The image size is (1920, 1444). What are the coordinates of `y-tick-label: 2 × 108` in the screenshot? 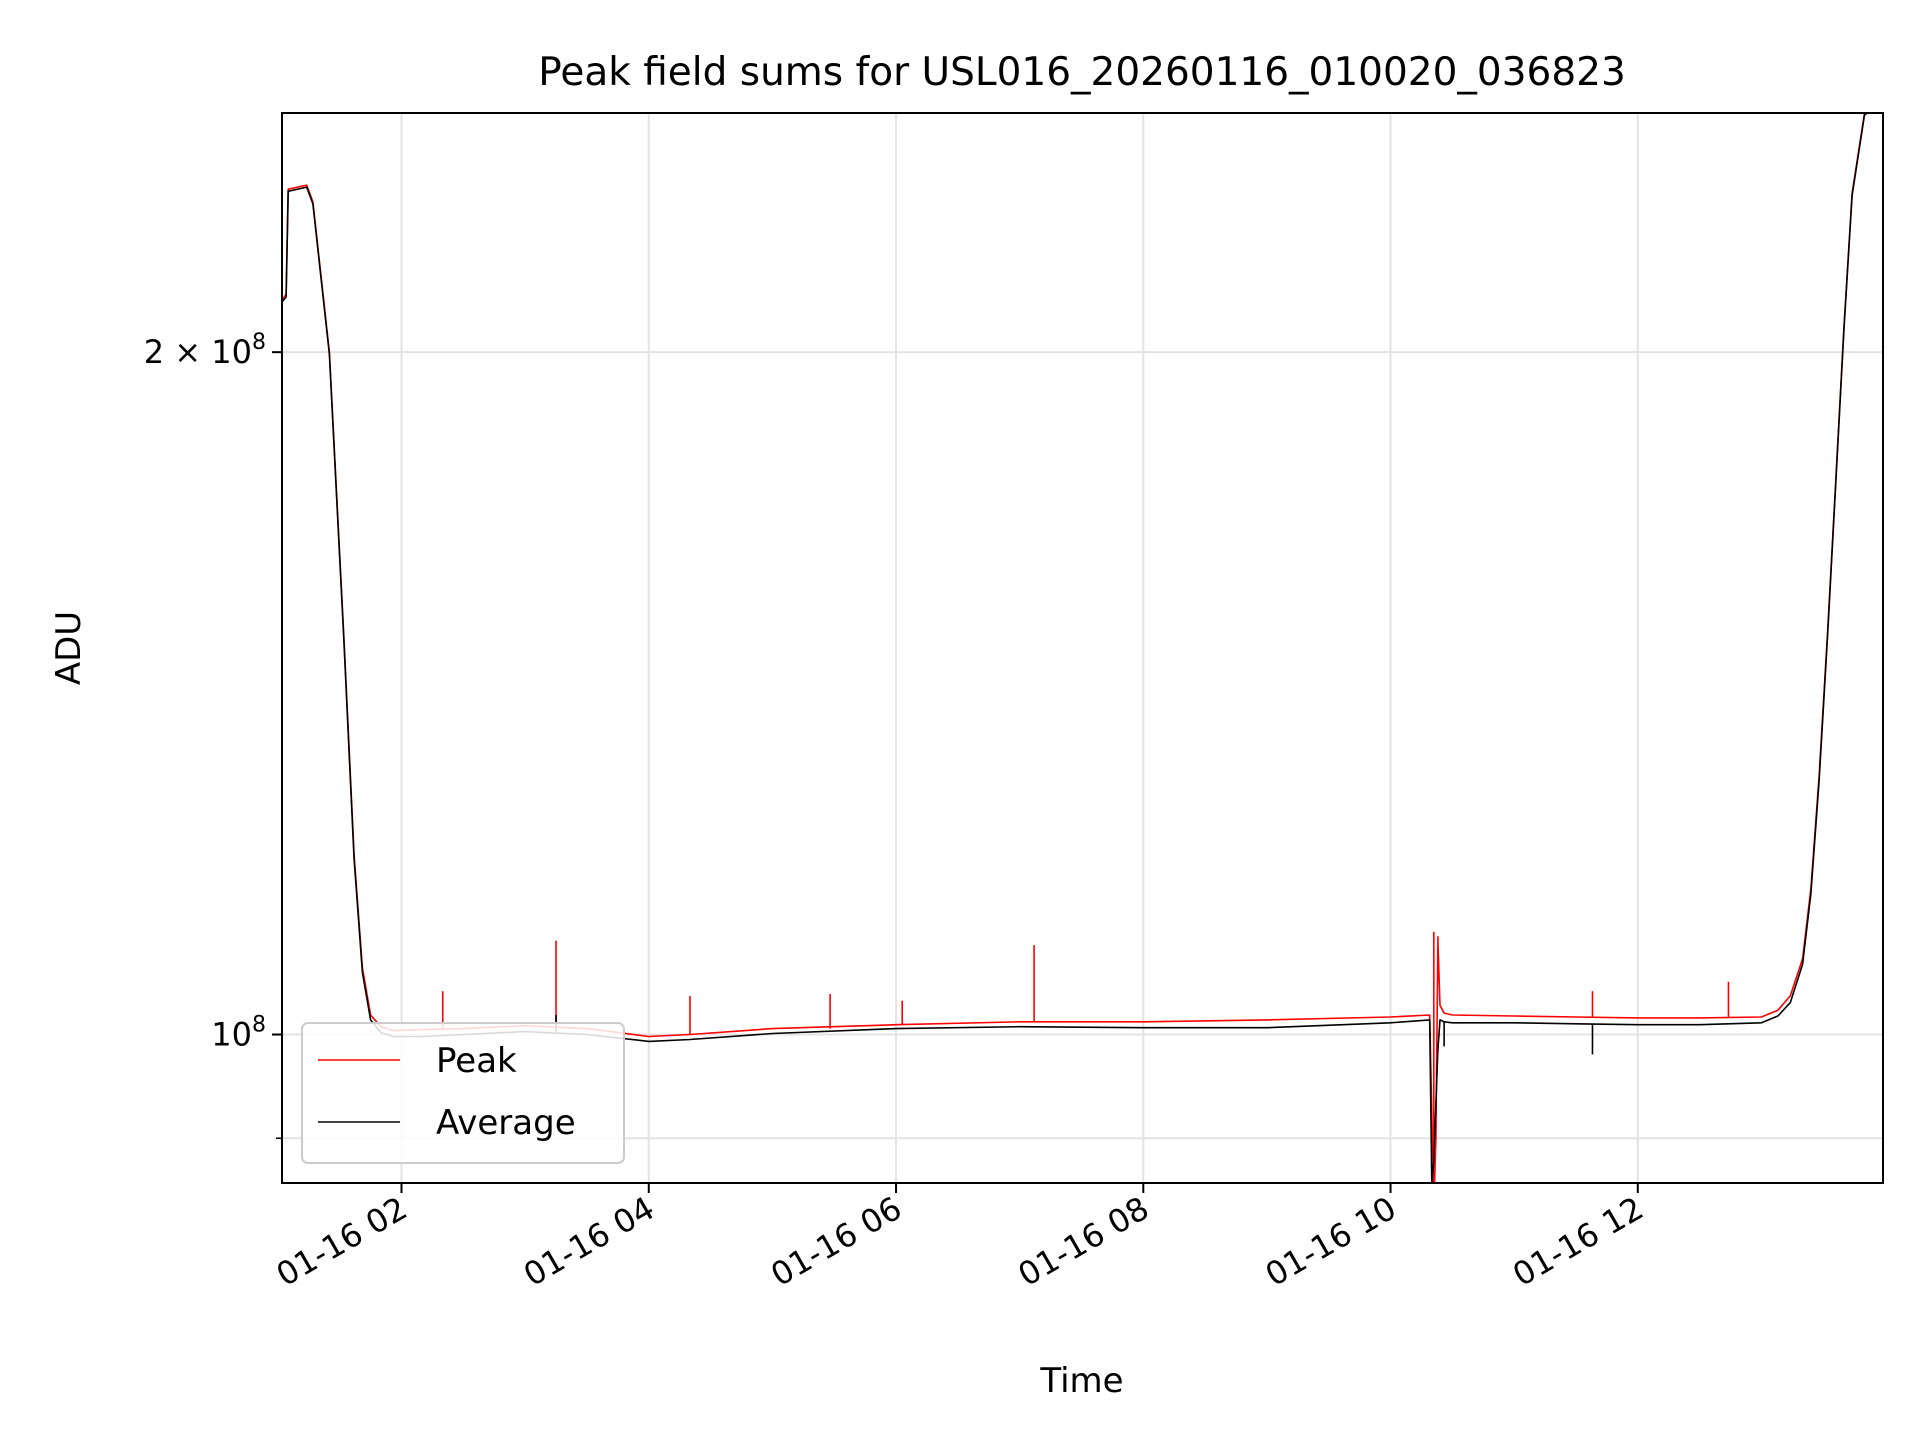 It's located at (205, 350).